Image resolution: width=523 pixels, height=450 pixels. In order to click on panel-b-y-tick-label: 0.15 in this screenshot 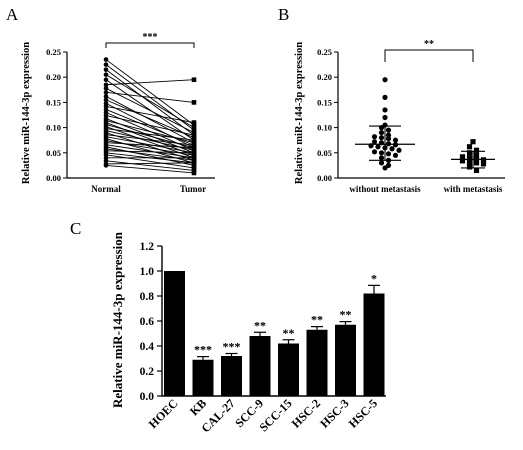, I will do `click(324, 102)`.